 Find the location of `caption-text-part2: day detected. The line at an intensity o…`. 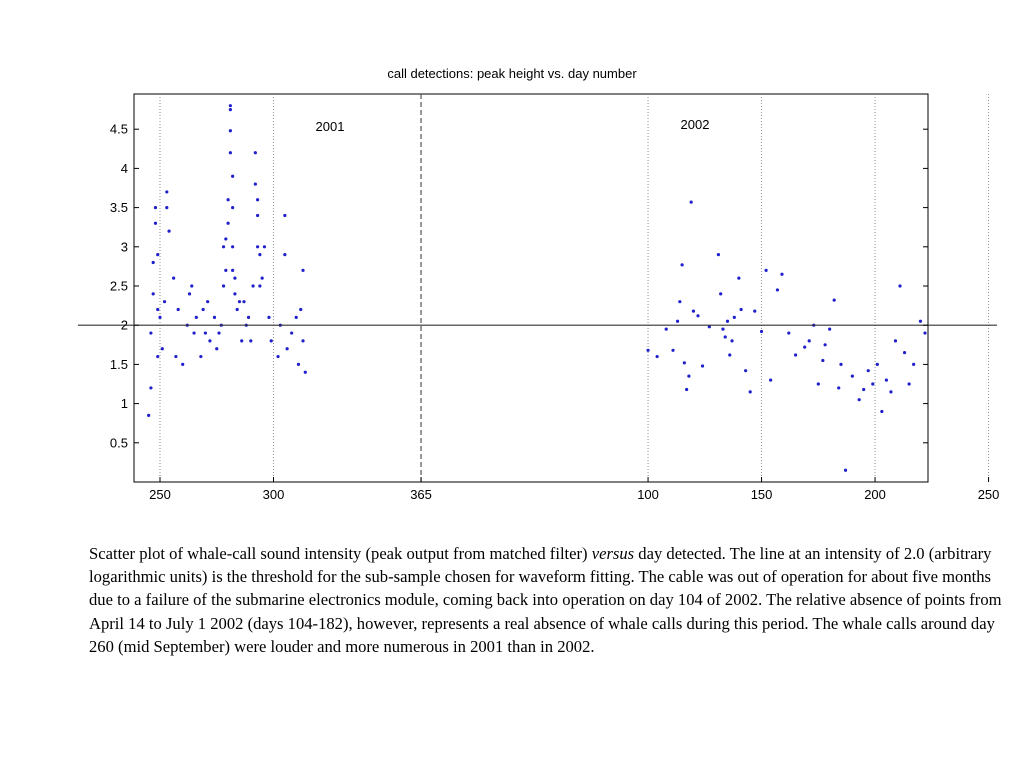

caption-text-part2: day detected. The line at an intensity o… is located at coordinates (545, 600).